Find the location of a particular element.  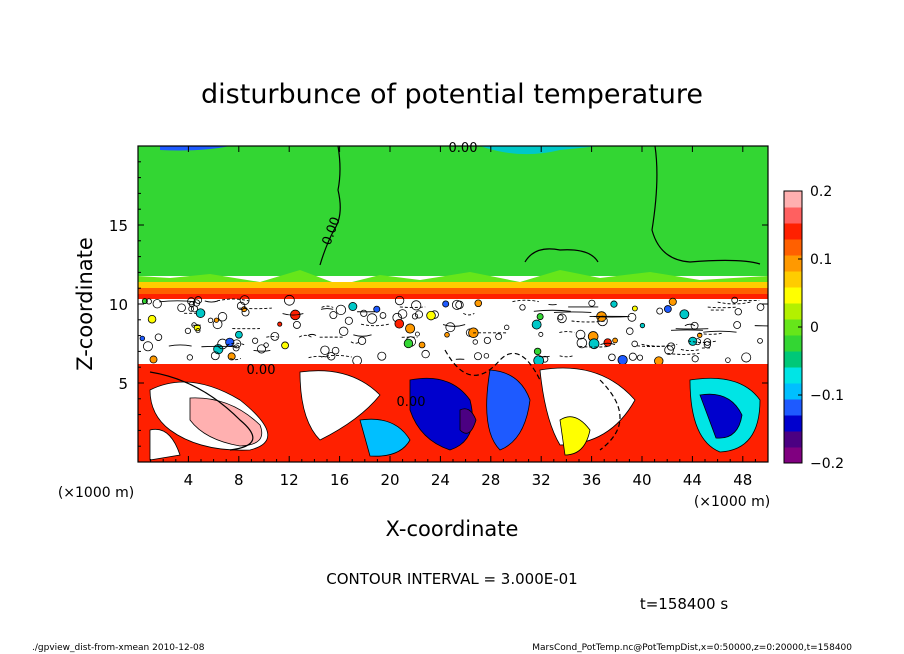

upper-cyan-patch is located at coordinates (540, 150).